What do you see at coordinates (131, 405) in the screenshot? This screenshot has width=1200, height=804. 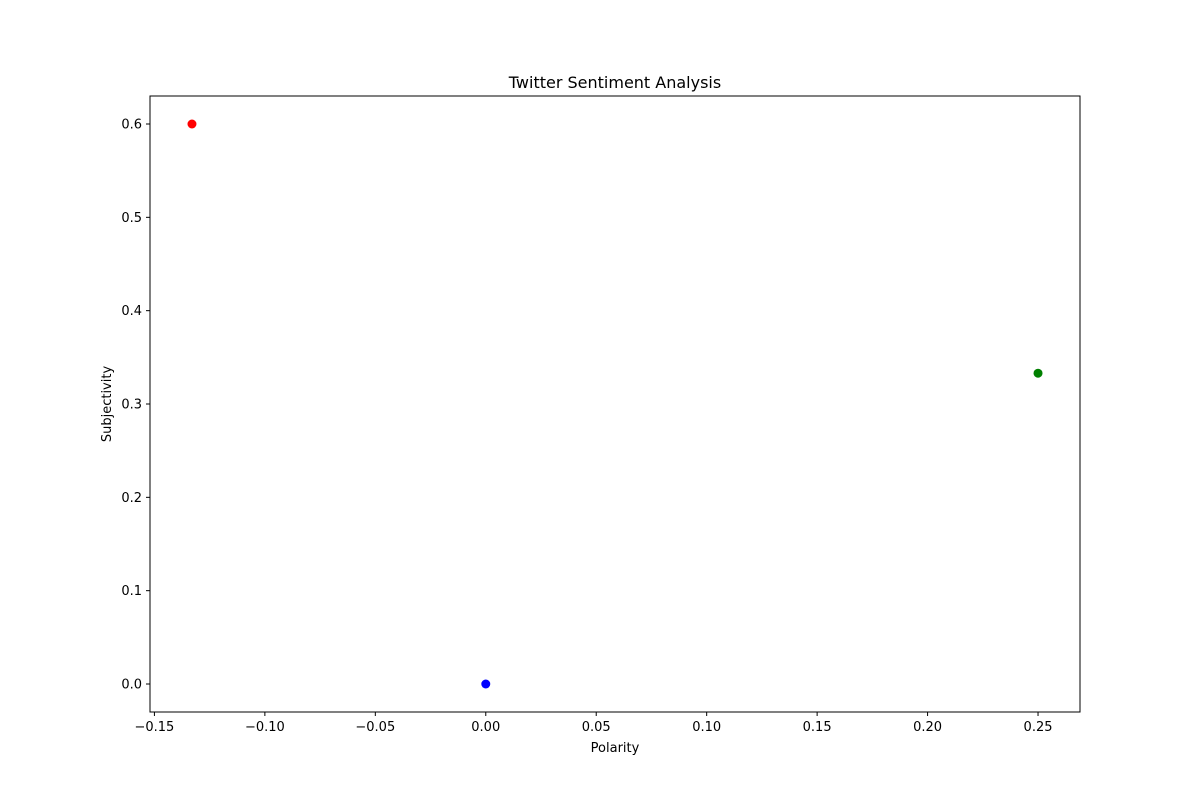 I see `y-tick-label: 0.3` at bounding box center [131, 405].